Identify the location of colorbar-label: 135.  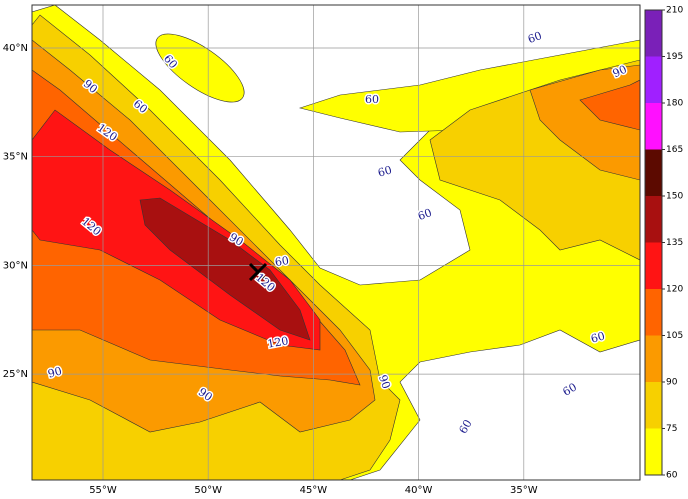
(674, 243).